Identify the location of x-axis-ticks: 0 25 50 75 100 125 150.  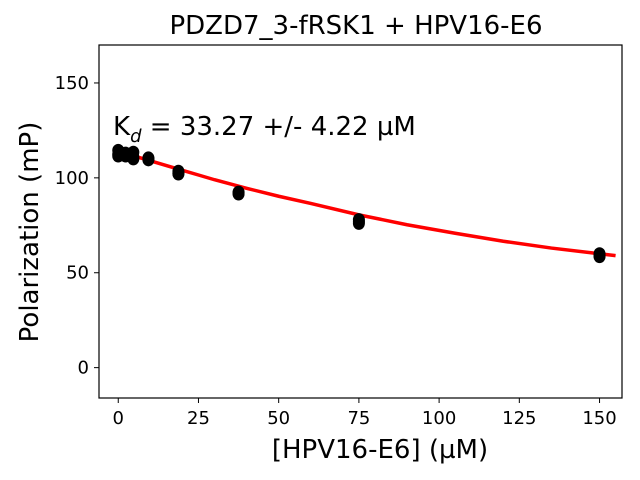
(365, 413).